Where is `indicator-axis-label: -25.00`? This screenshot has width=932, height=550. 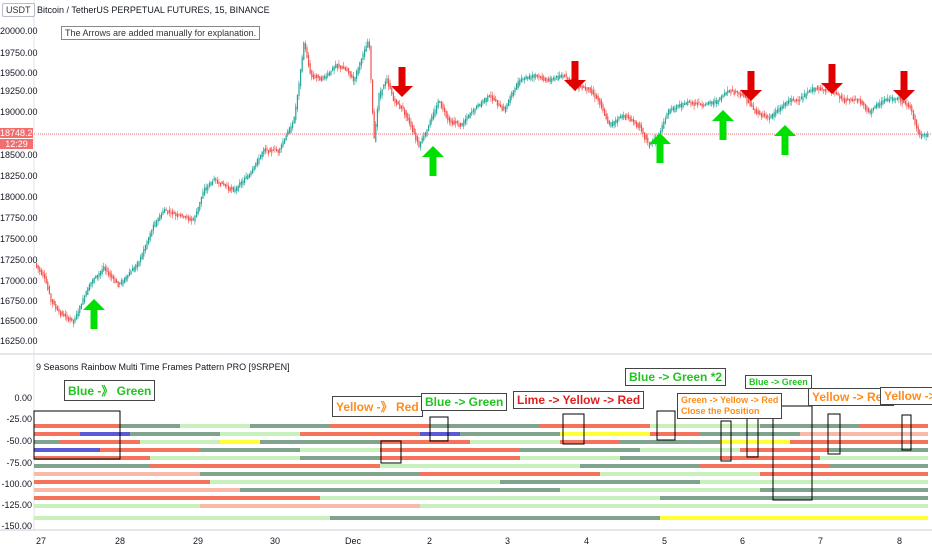
indicator-axis-label: -25.00 is located at coordinates (19, 419).